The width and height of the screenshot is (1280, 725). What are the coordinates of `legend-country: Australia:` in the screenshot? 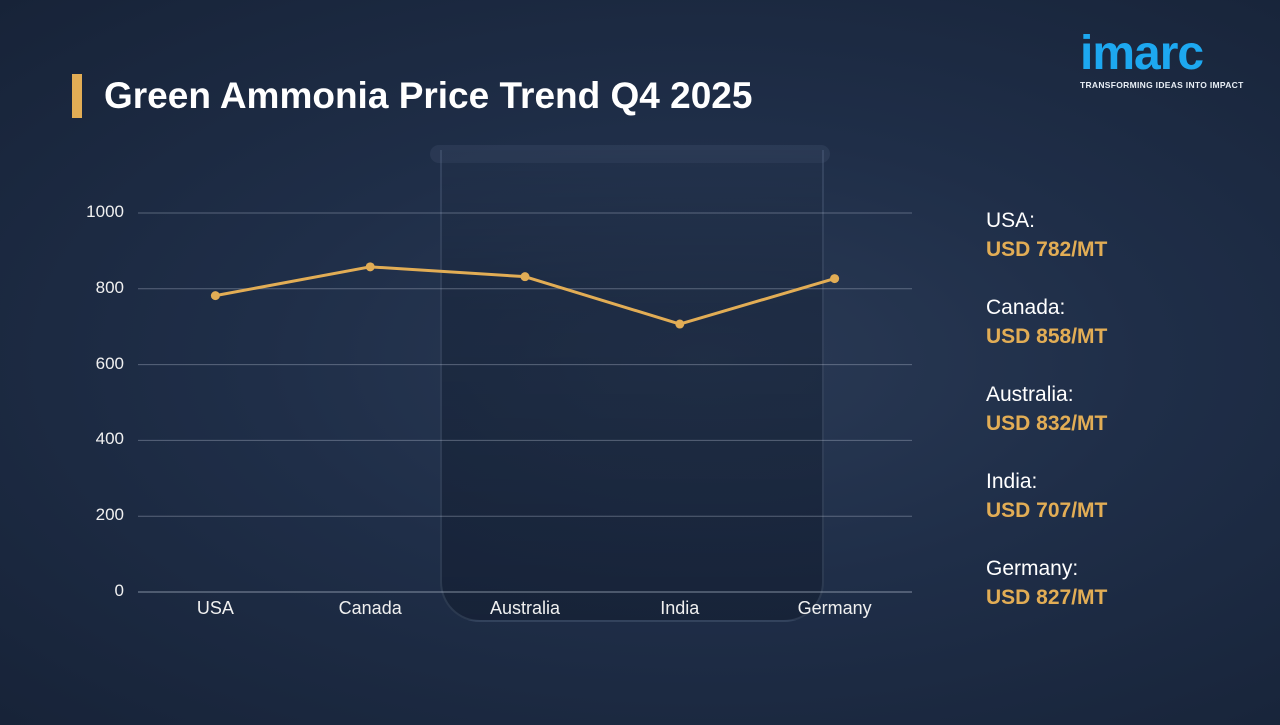 It's located at (1030, 394).